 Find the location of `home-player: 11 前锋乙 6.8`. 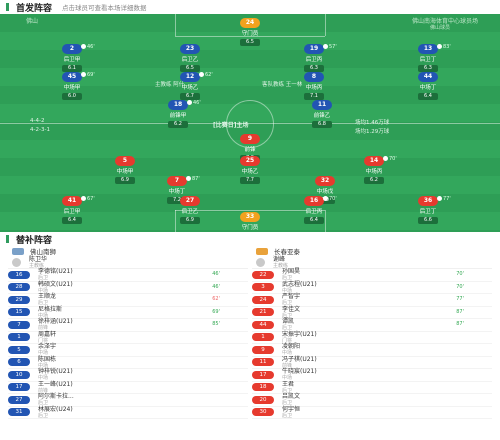

home-player: 11 前锋乙 6.8 is located at coordinates (322, 114).